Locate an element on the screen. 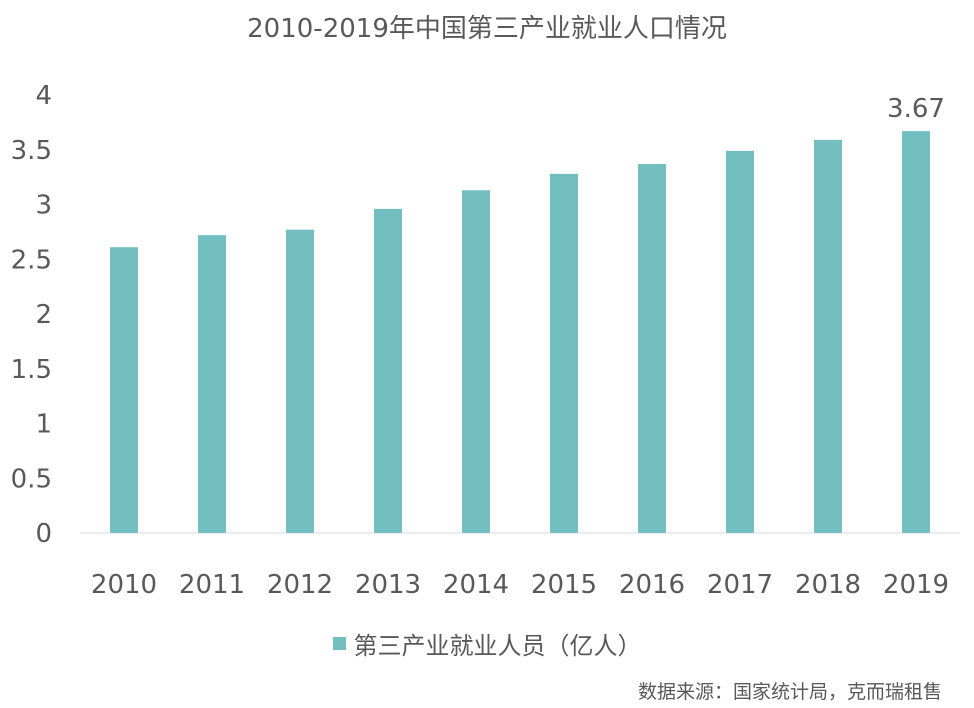  x-axis-ticks: 2010 2011 2012 2013 2014 2015 2016 2017 2018 2019 is located at coordinates (520, 585).